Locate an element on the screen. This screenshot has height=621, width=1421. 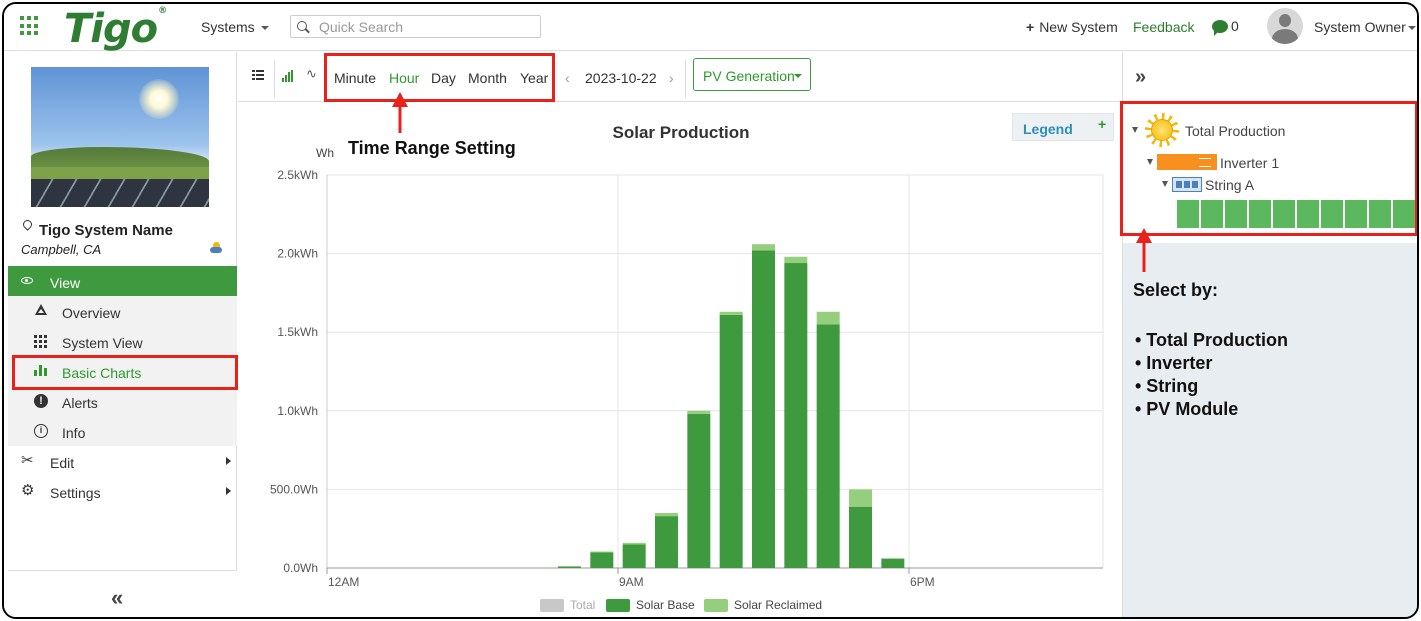
tree-item-string: String A is located at coordinates (1230, 185).